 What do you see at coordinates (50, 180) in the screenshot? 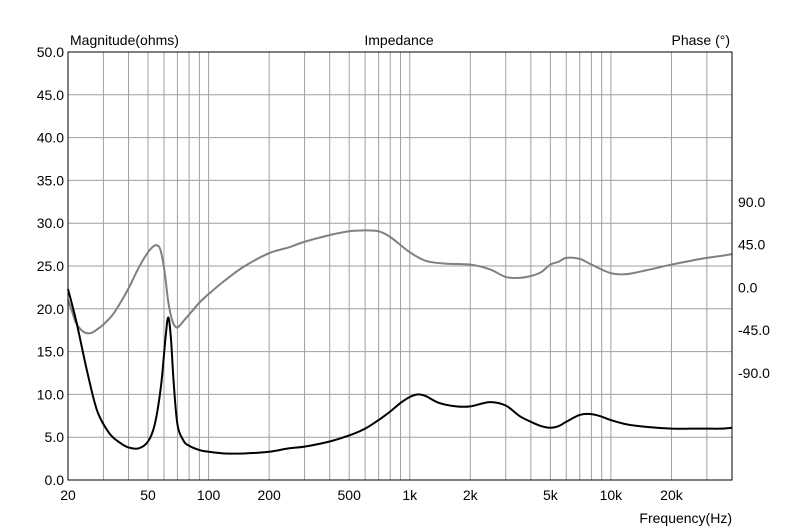
I see `y-left-tick-label: 35.0` at bounding box center [50, 180].